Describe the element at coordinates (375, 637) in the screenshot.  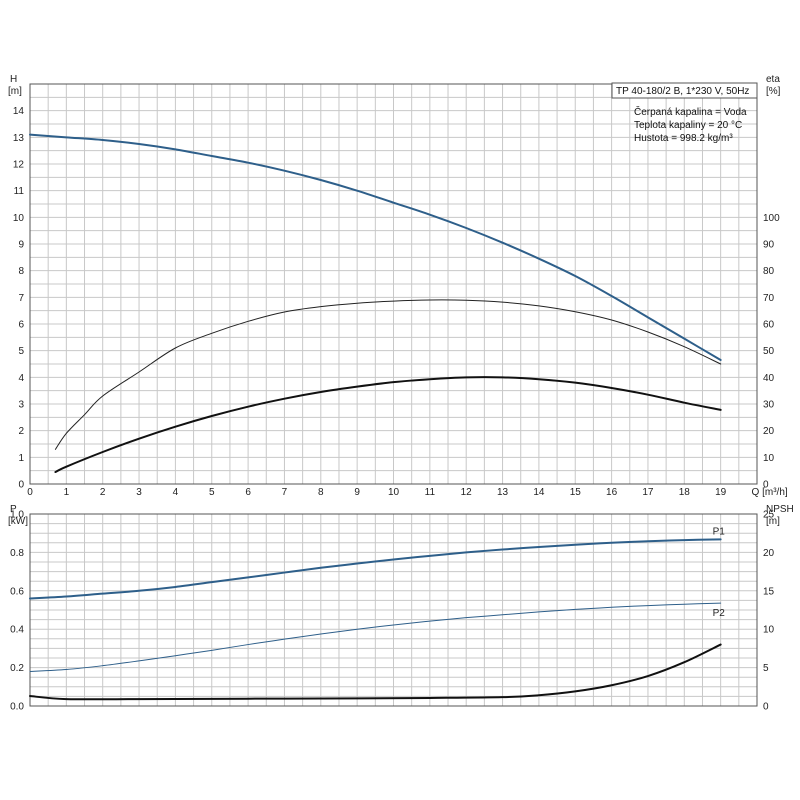
I see `series-p2-line` at that location.